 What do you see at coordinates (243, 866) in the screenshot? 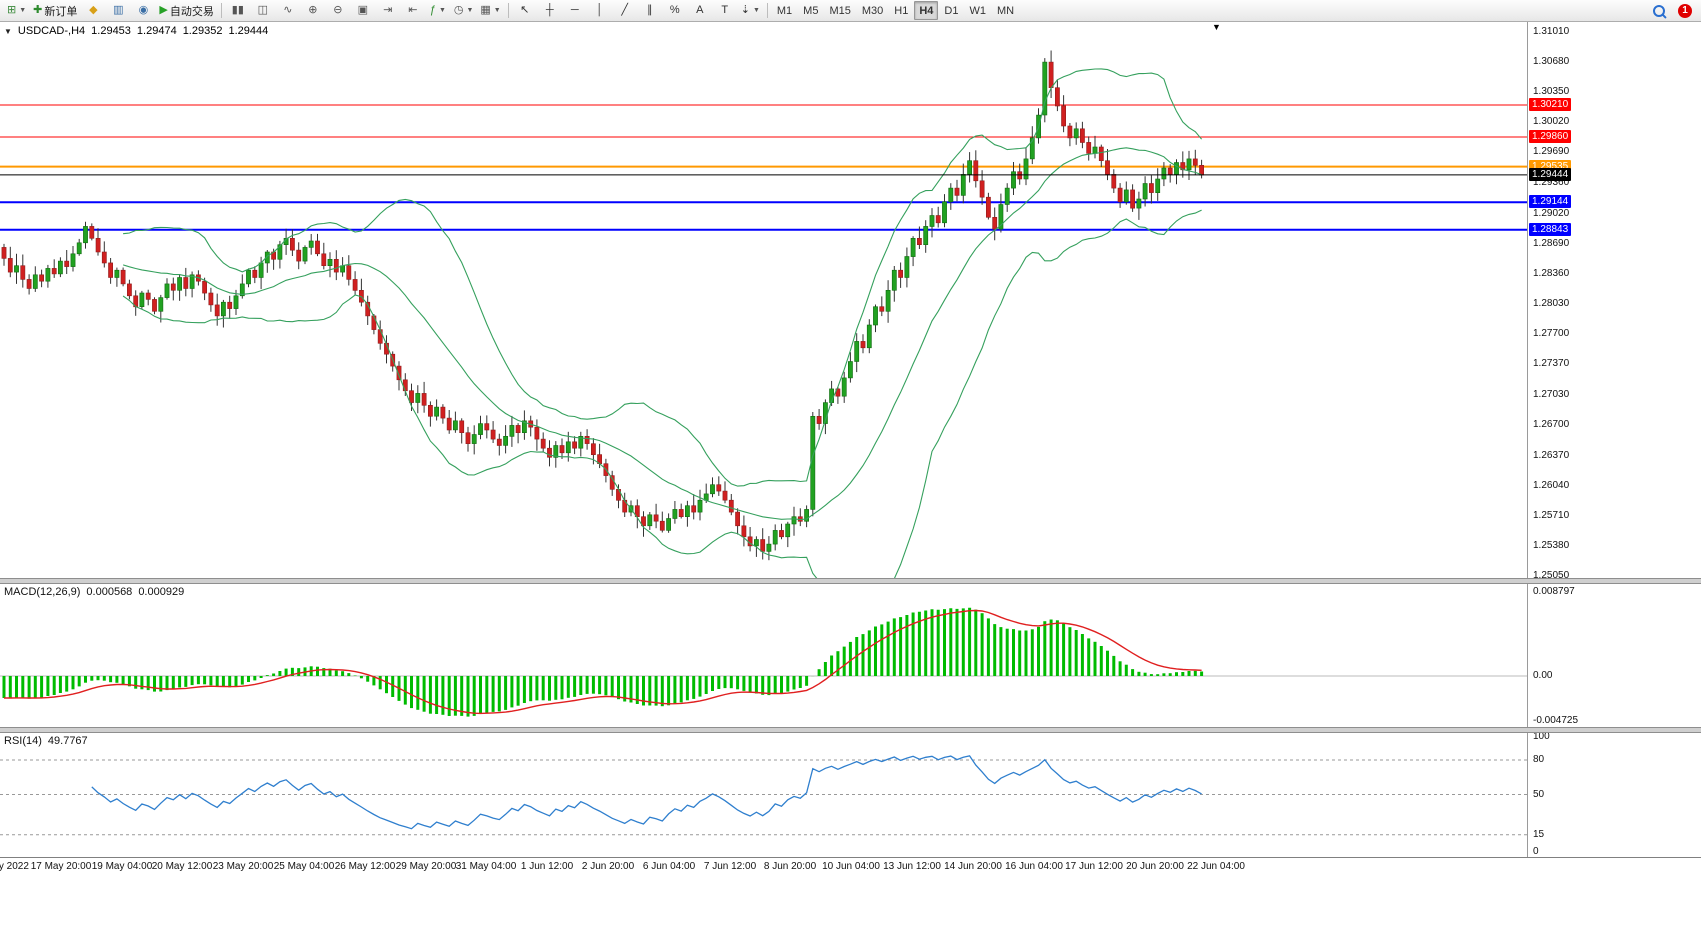
I see `time-axis-label: 23 May 20:00` at bounding box center [243, 866].